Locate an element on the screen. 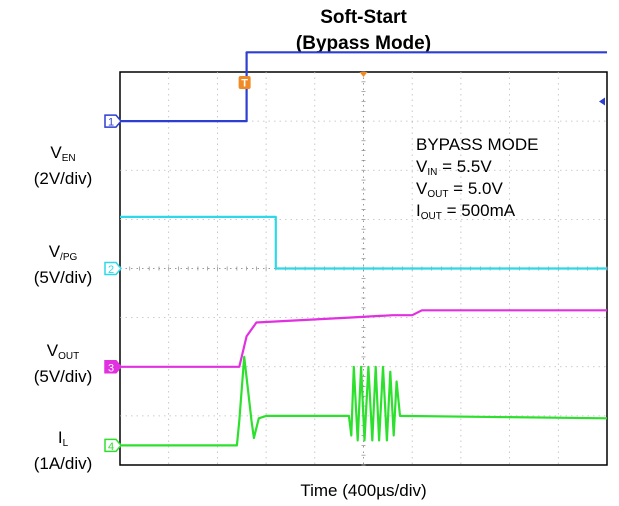 Image resolution: width=619 pixels, height=506 pixels. annotation-iout: IOUT = 500mA is located at coordinates (466, 211).